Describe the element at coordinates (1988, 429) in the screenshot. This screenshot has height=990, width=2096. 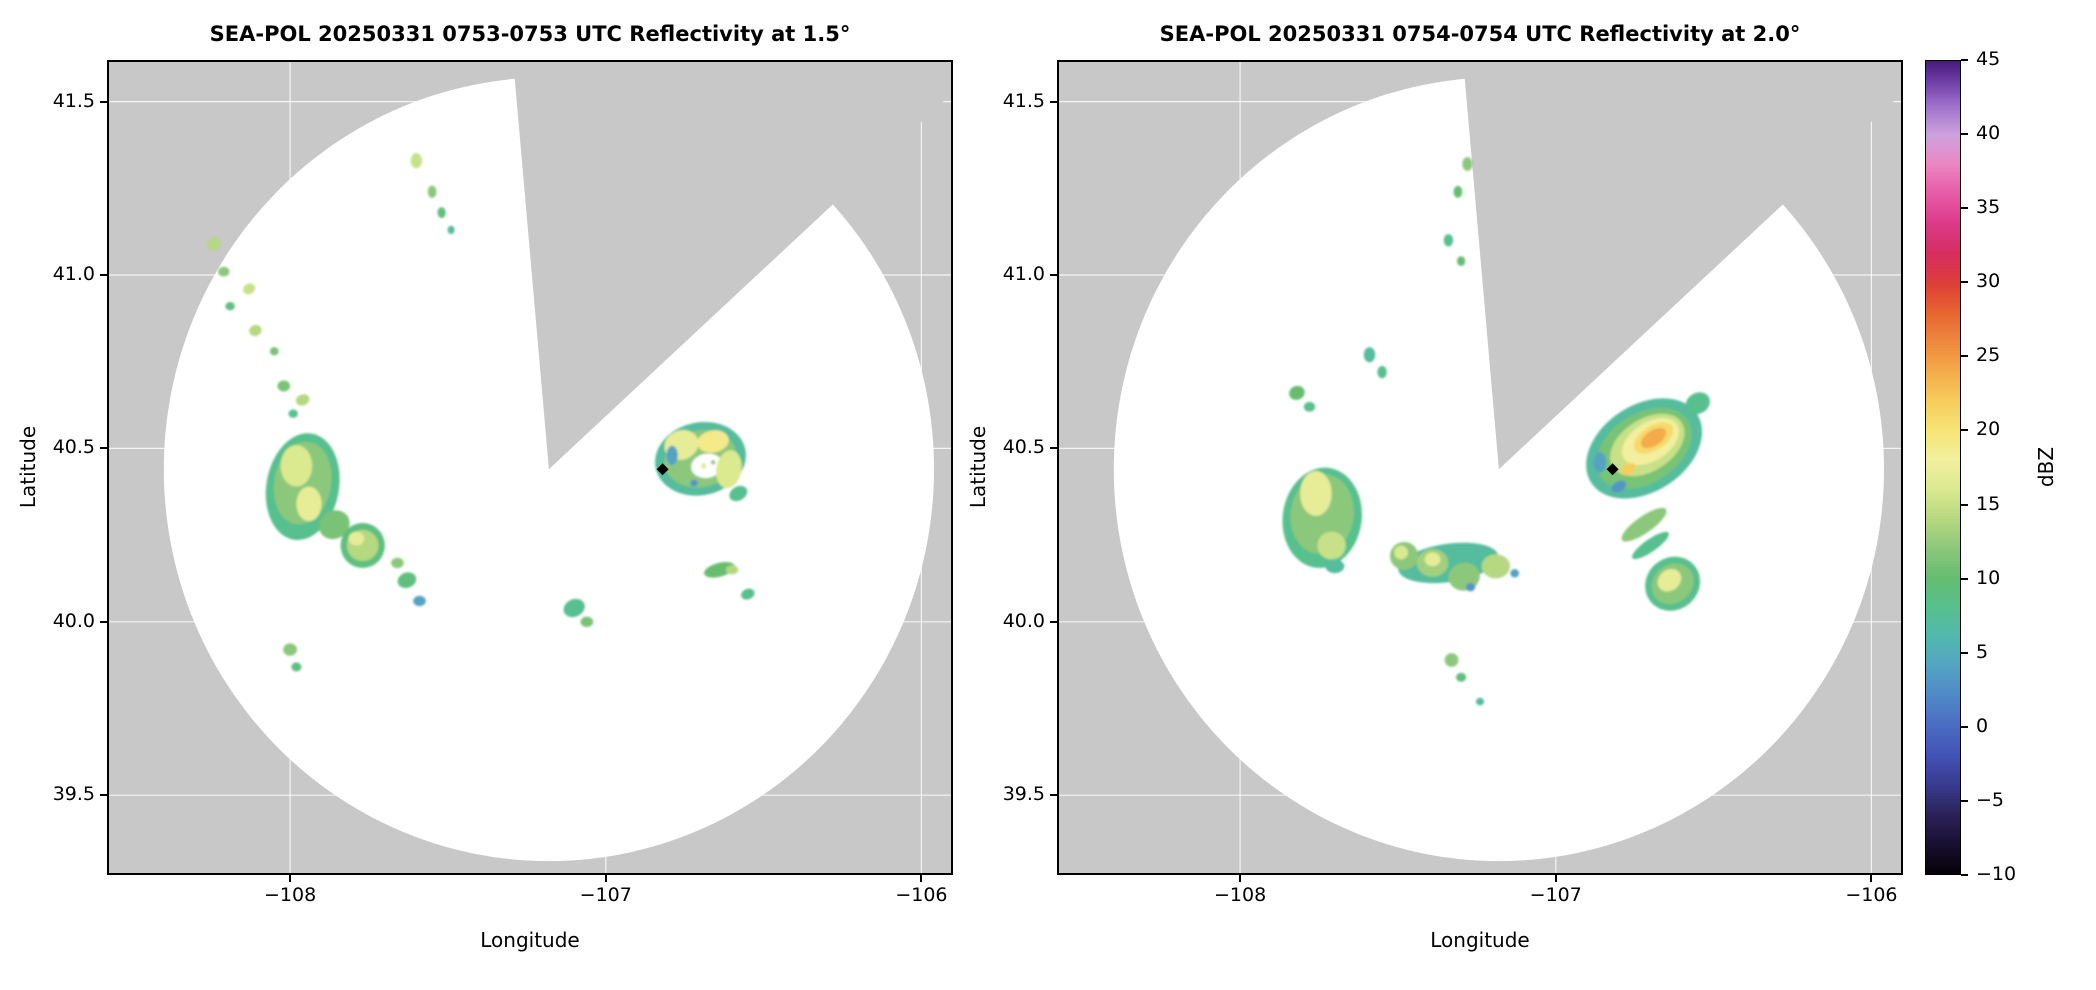
I see `colorbar-tick-label: 20` at that location.